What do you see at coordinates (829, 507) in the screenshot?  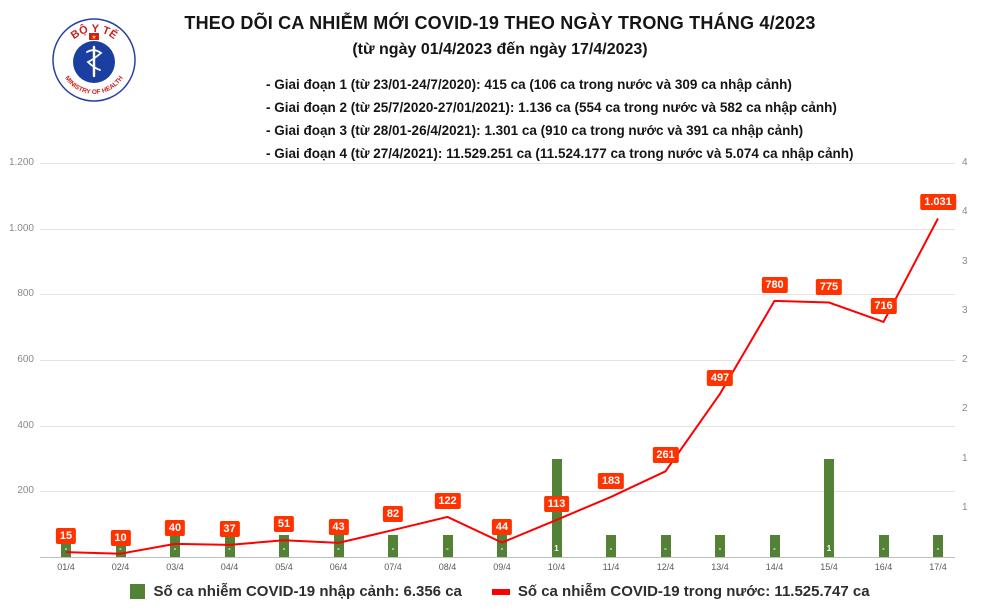 I see `bar` at bounding box center [829, 507].